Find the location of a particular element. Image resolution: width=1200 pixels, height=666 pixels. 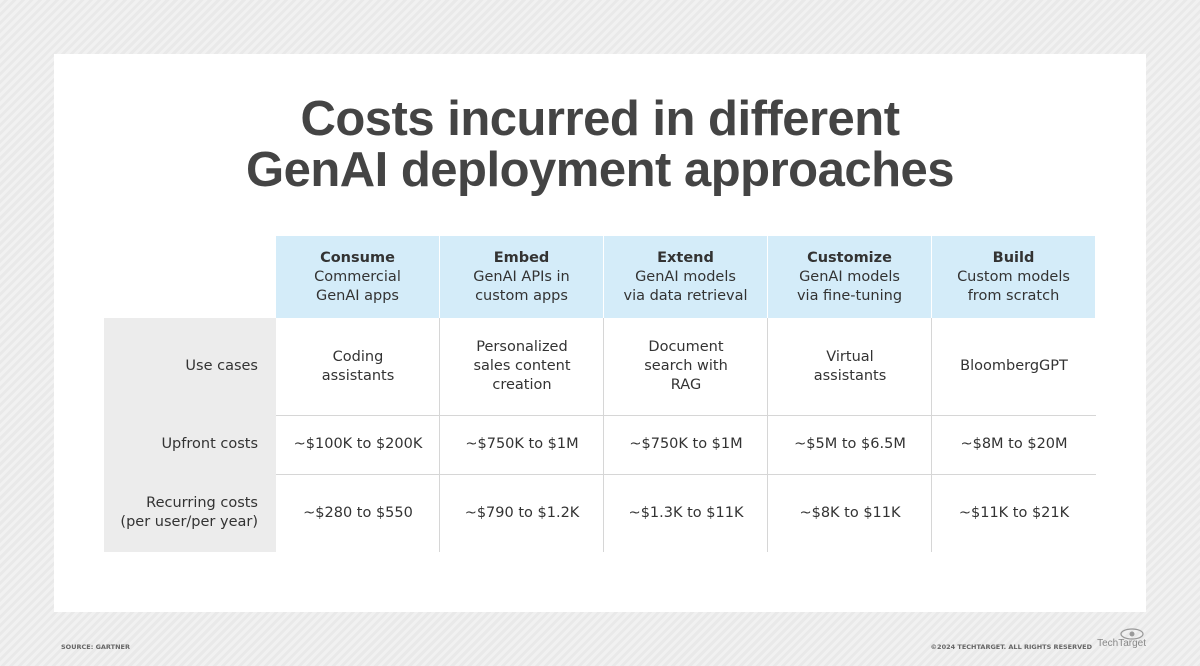

row-label: Recurring costs (per user/per year) is located at coordinates (190, 513).